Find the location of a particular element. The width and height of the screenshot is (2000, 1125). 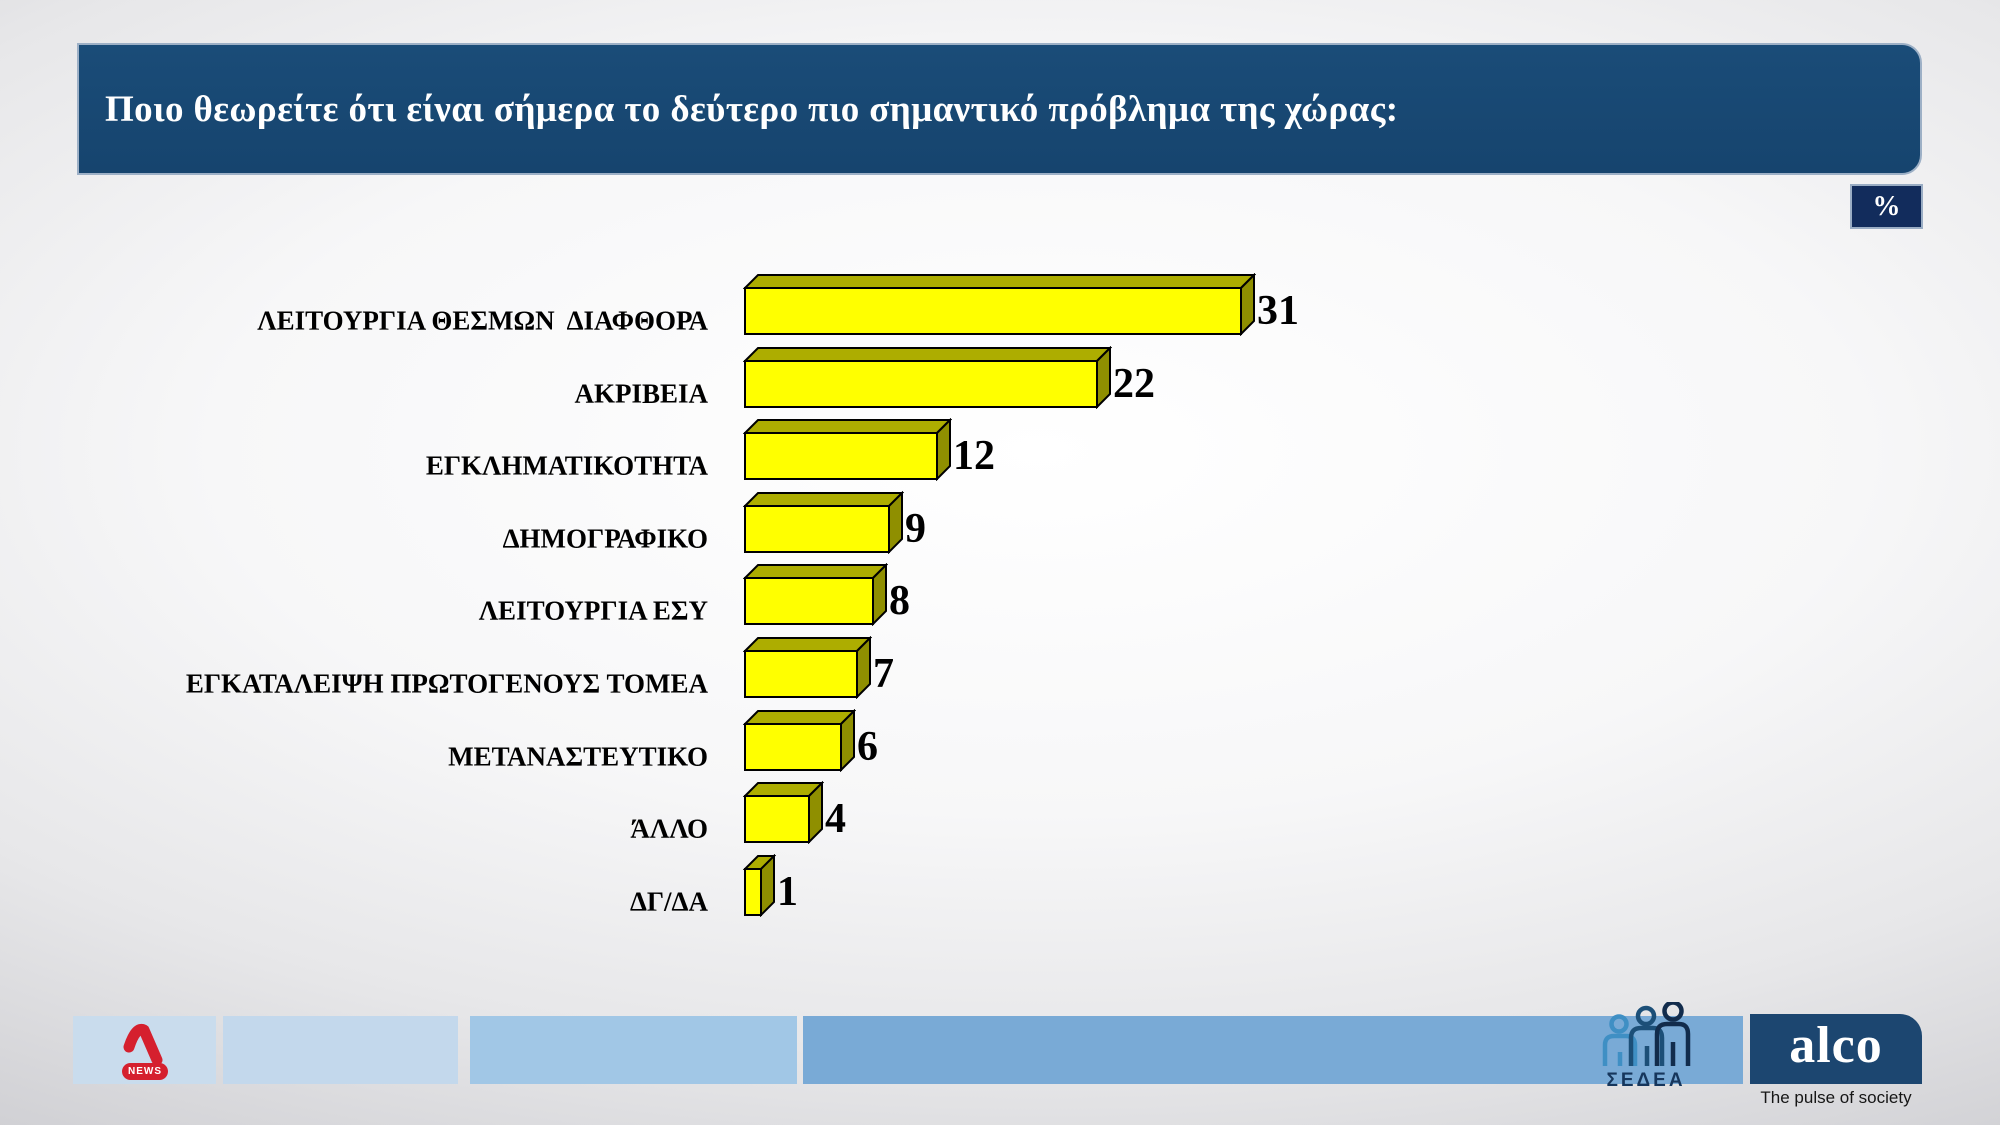

category-label: ΑΚΡΙΒΕΙΑ is located at coordinates (641, 393).